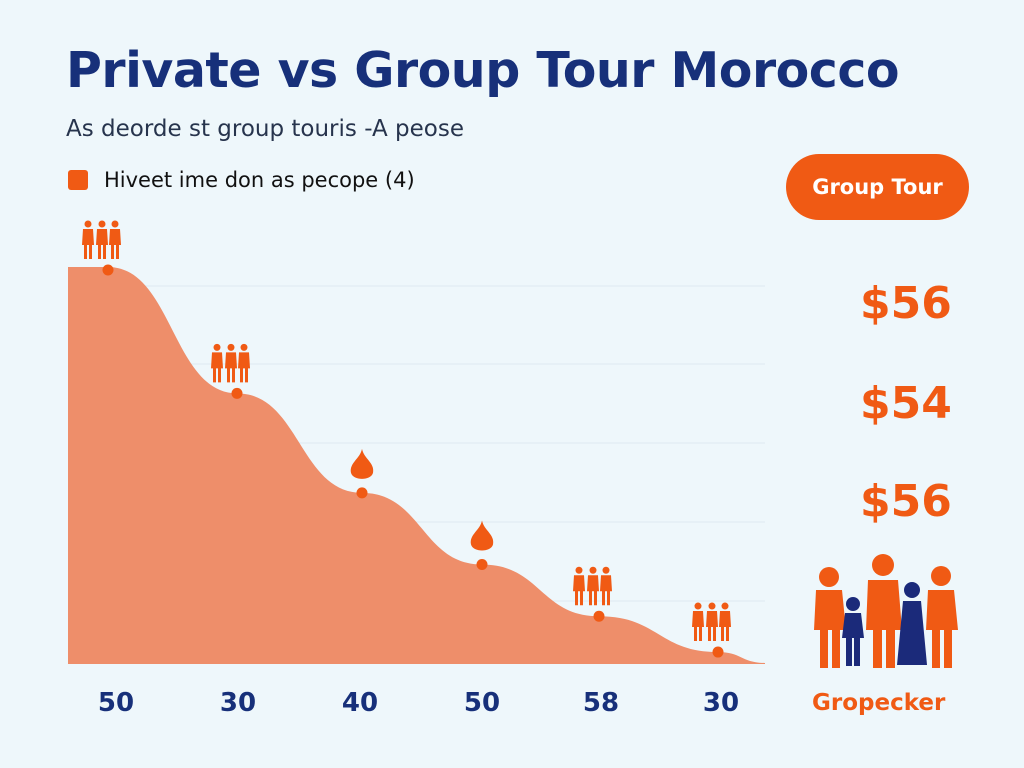 The width and height of the screenshot is (1024, 768). Describe the element at coordinates (259, 180) in the screenshot. I see `legend-label: Hiveet ime don as pecope (4)` at that location.